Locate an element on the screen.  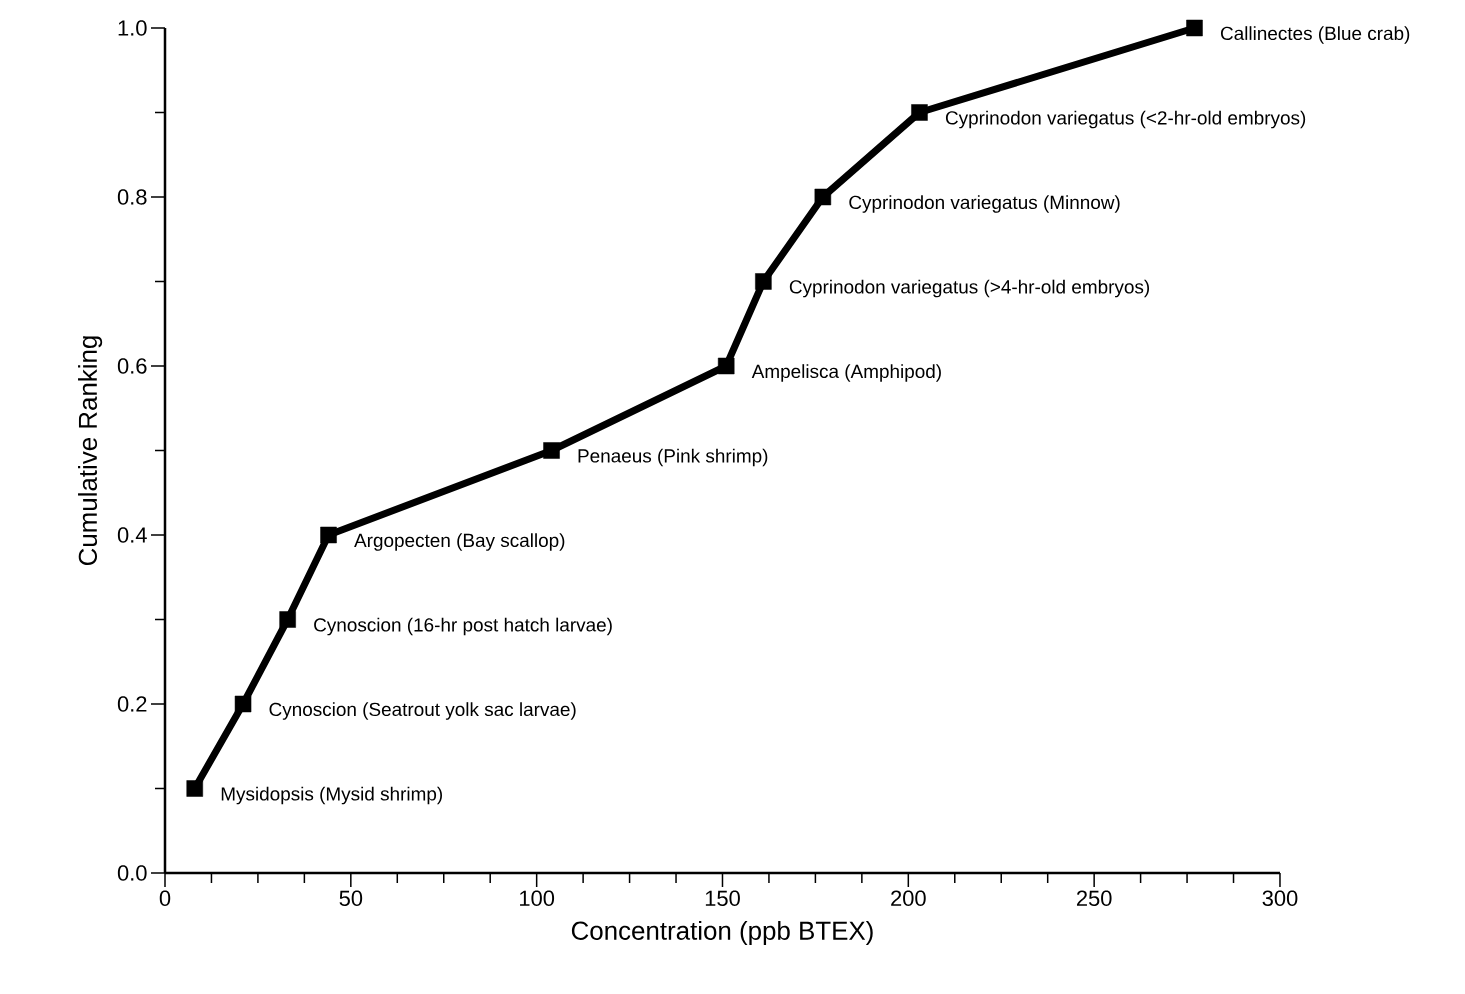
annotation: Cyprinodon variegatus (Minnow) is located at coordinates (984, 204).